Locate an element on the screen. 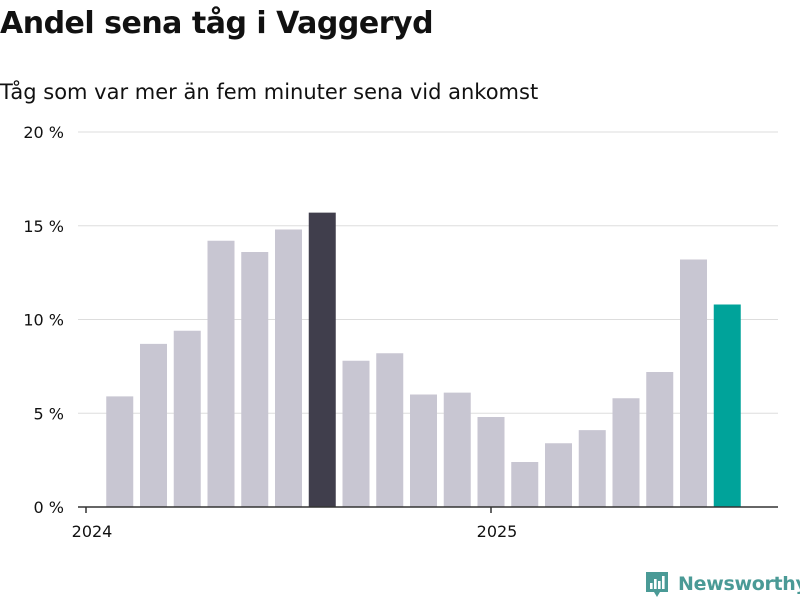 This screenshot has width=800, height=600. x-tick-label: 2024 is located at coordinates (92, 531).